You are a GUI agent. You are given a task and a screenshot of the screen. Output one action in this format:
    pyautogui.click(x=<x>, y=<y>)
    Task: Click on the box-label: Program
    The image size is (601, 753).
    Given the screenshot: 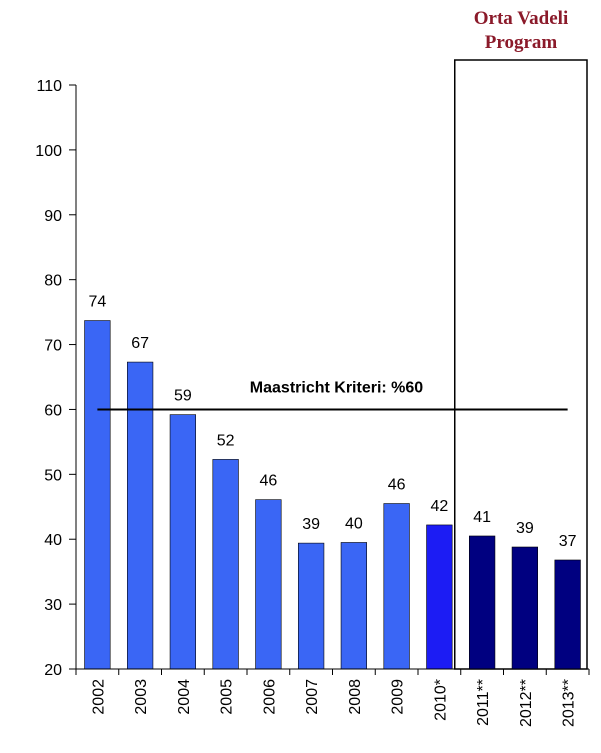 What is the action you would take?
    pyautogui.click(x=521, y=42)
    